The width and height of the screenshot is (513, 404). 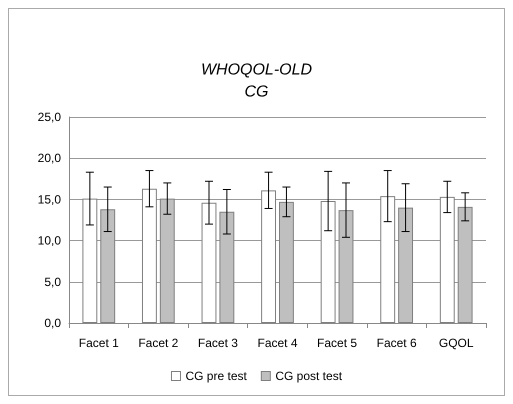 What do you see at coordinates (277, 343) in the screenshot?
I see `x-tick-label: Facet 4` at bounding box center [277, 343].